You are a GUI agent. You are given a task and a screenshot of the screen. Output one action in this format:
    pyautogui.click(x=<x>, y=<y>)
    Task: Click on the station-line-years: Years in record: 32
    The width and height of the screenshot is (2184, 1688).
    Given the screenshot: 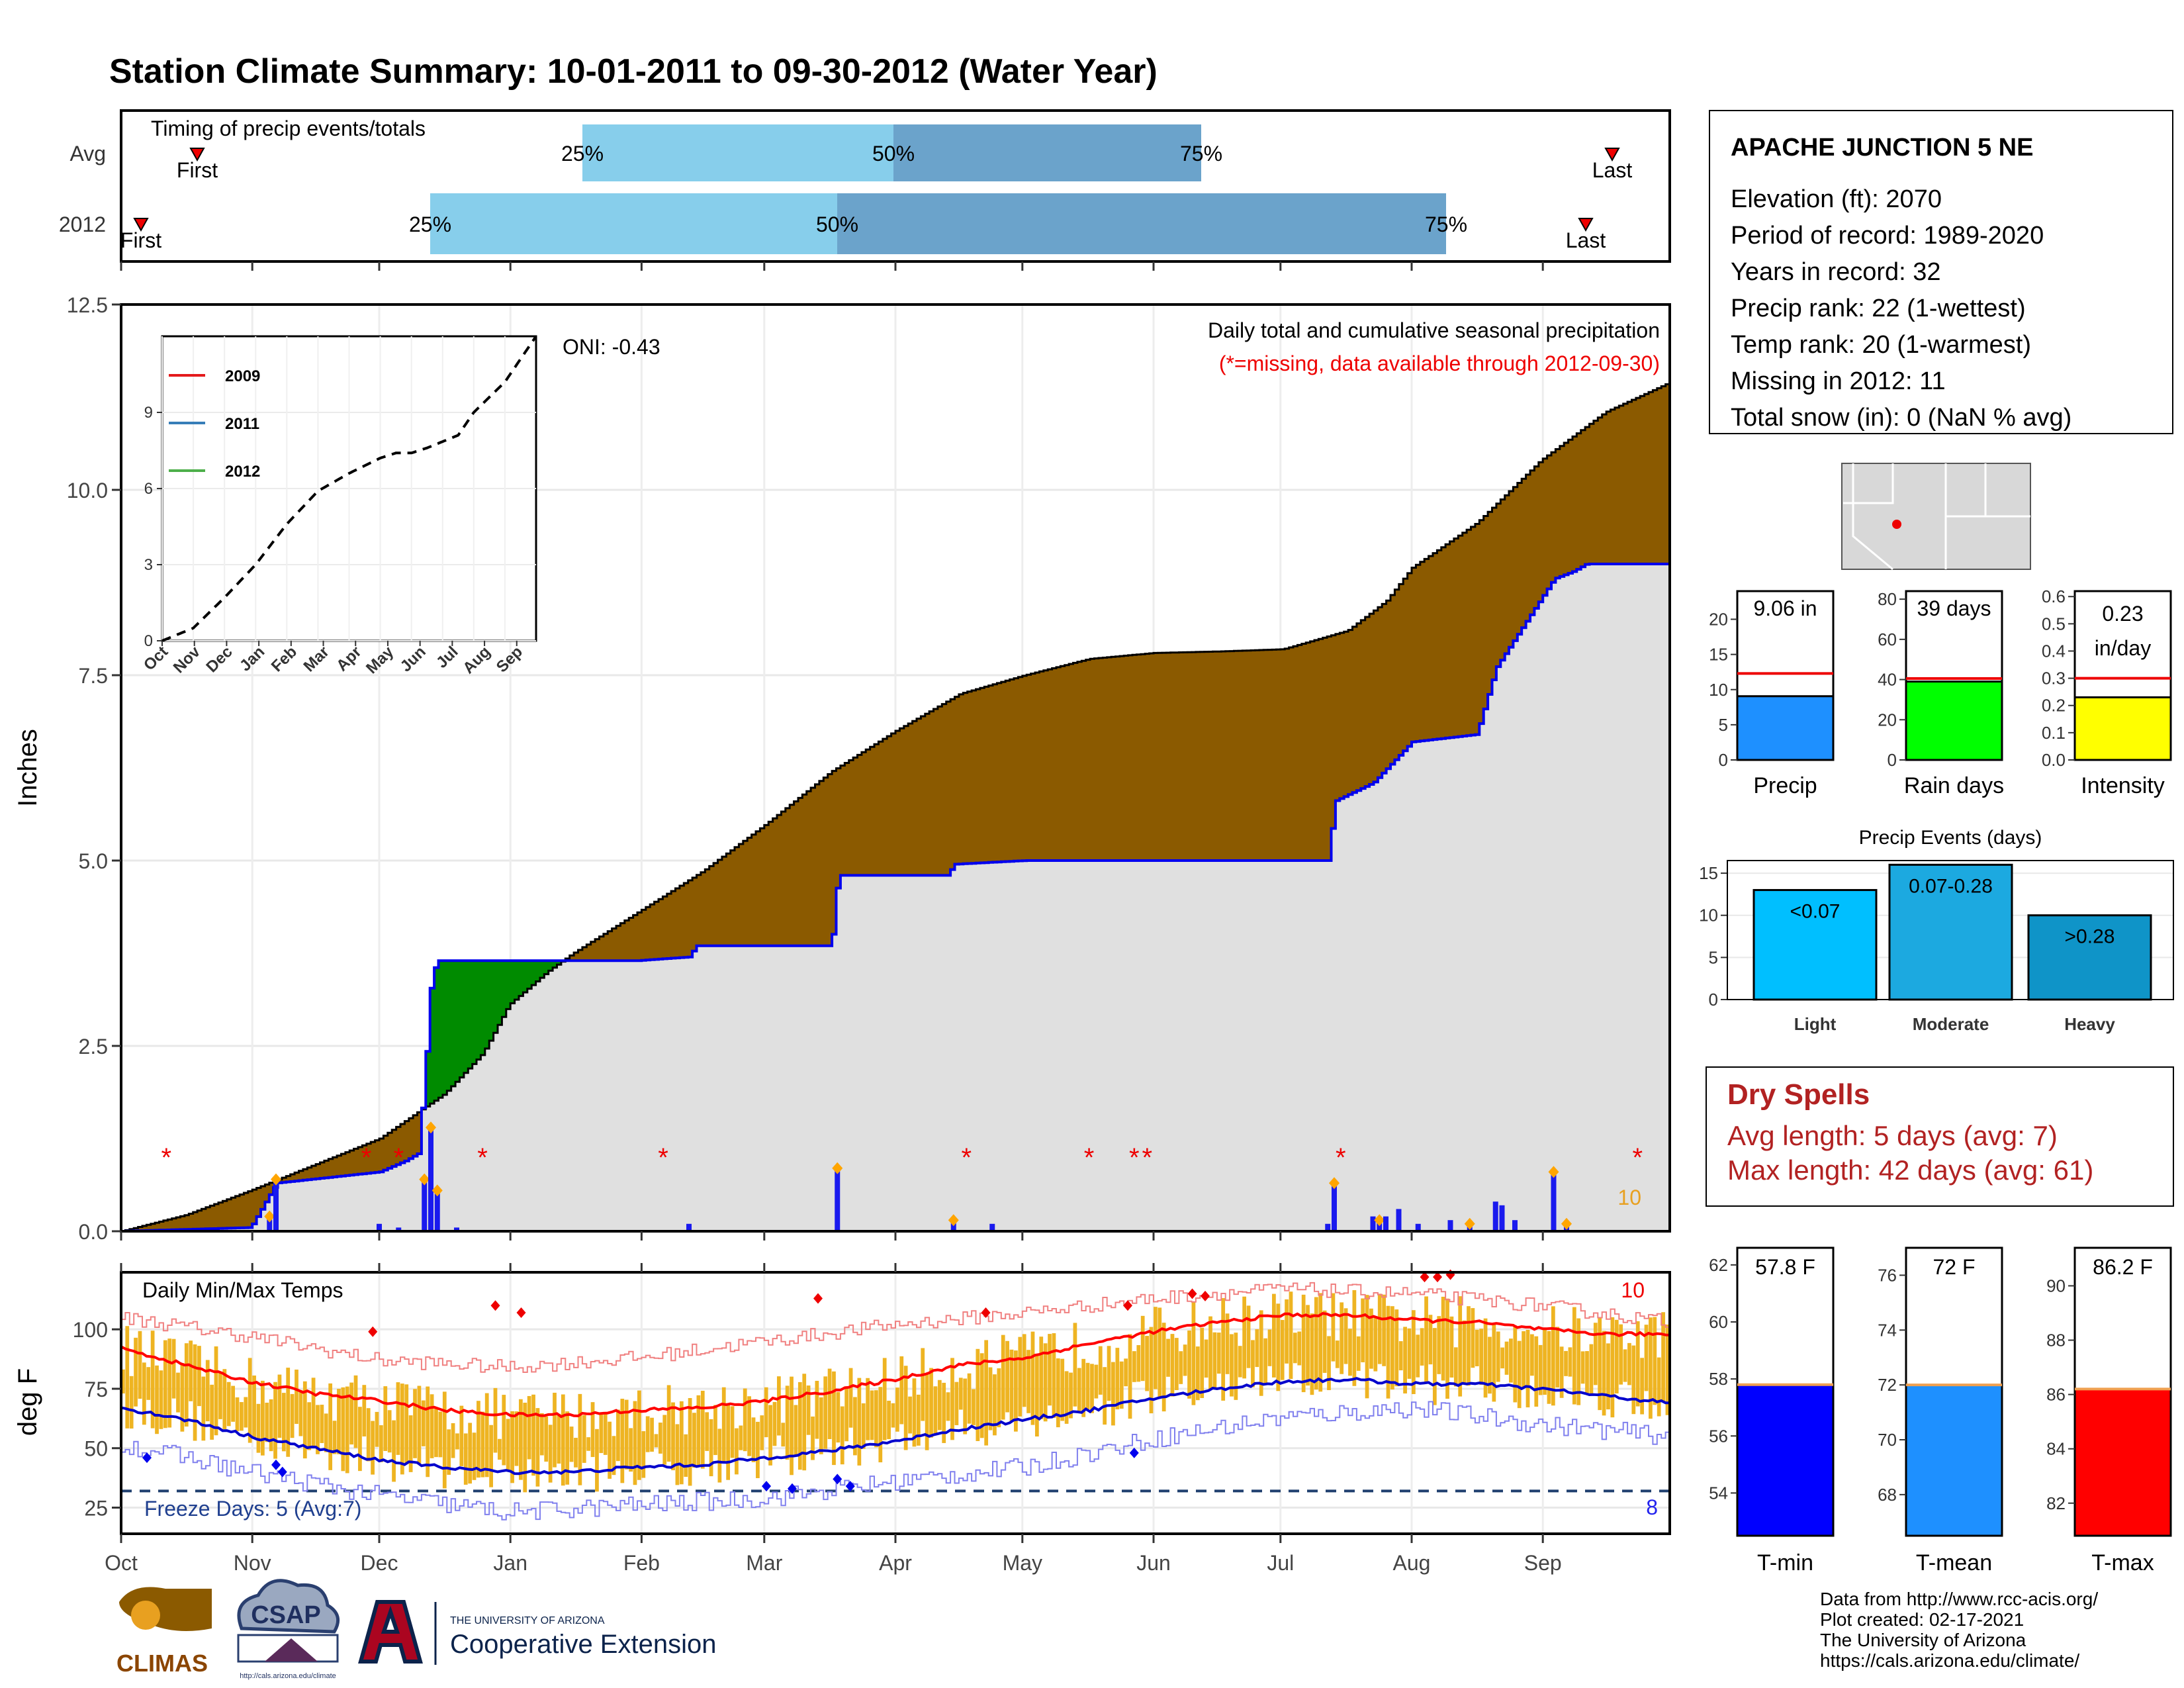 What is the action you would take?
    pyautogui.click(x=1836, y=272)
    